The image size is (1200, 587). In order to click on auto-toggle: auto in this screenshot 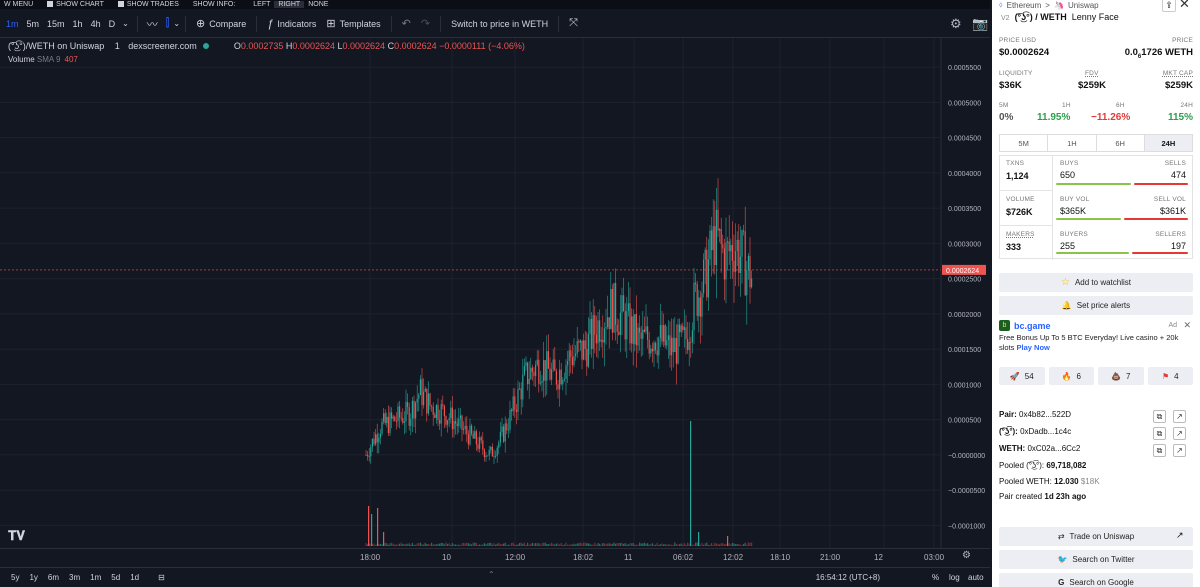, I will do `click(976, 577)`.